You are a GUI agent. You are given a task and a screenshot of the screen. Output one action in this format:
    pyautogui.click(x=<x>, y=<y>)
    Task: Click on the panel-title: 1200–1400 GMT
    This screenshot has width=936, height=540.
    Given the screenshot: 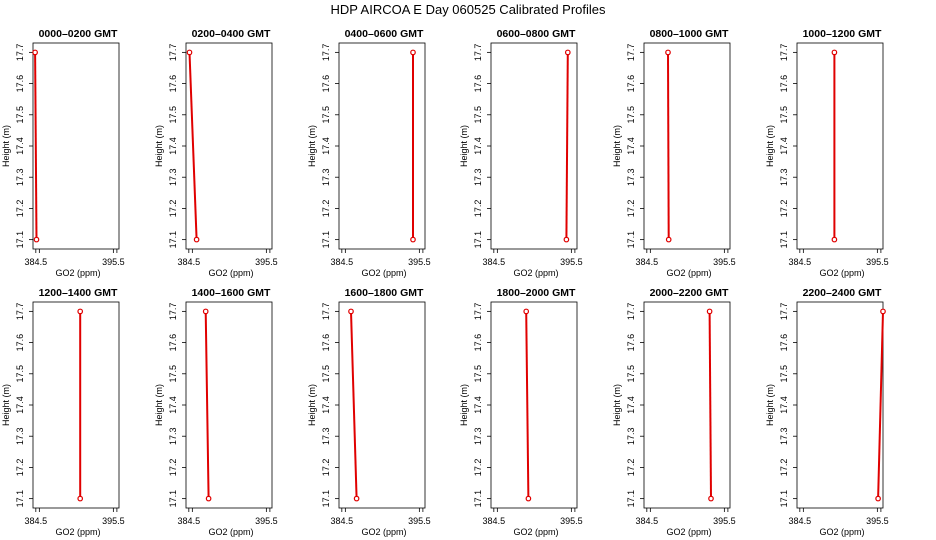 What is the action you would take?
    pyautogui.click(x=78, y=293)
    